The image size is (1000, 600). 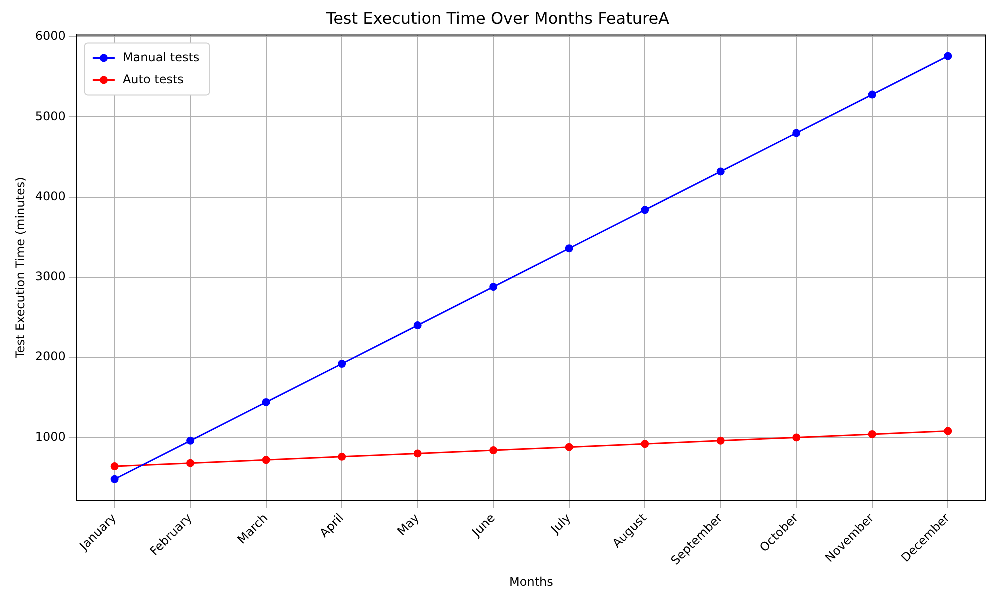 What do you see at coordinates (50, 357) in the screenshot?
I see `y-tick-label: 2000` at bounding box center [50, 357].